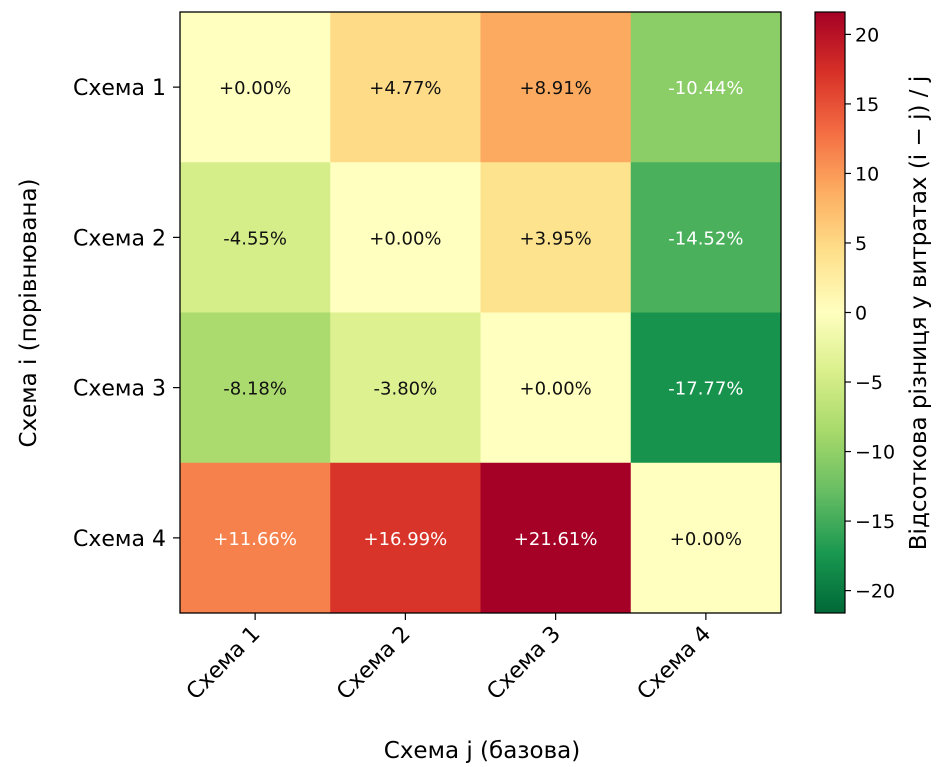 The width and height of the screenshot is (944, 767). I want to click on x-tick-label: Схема 4, so click(674, 663).